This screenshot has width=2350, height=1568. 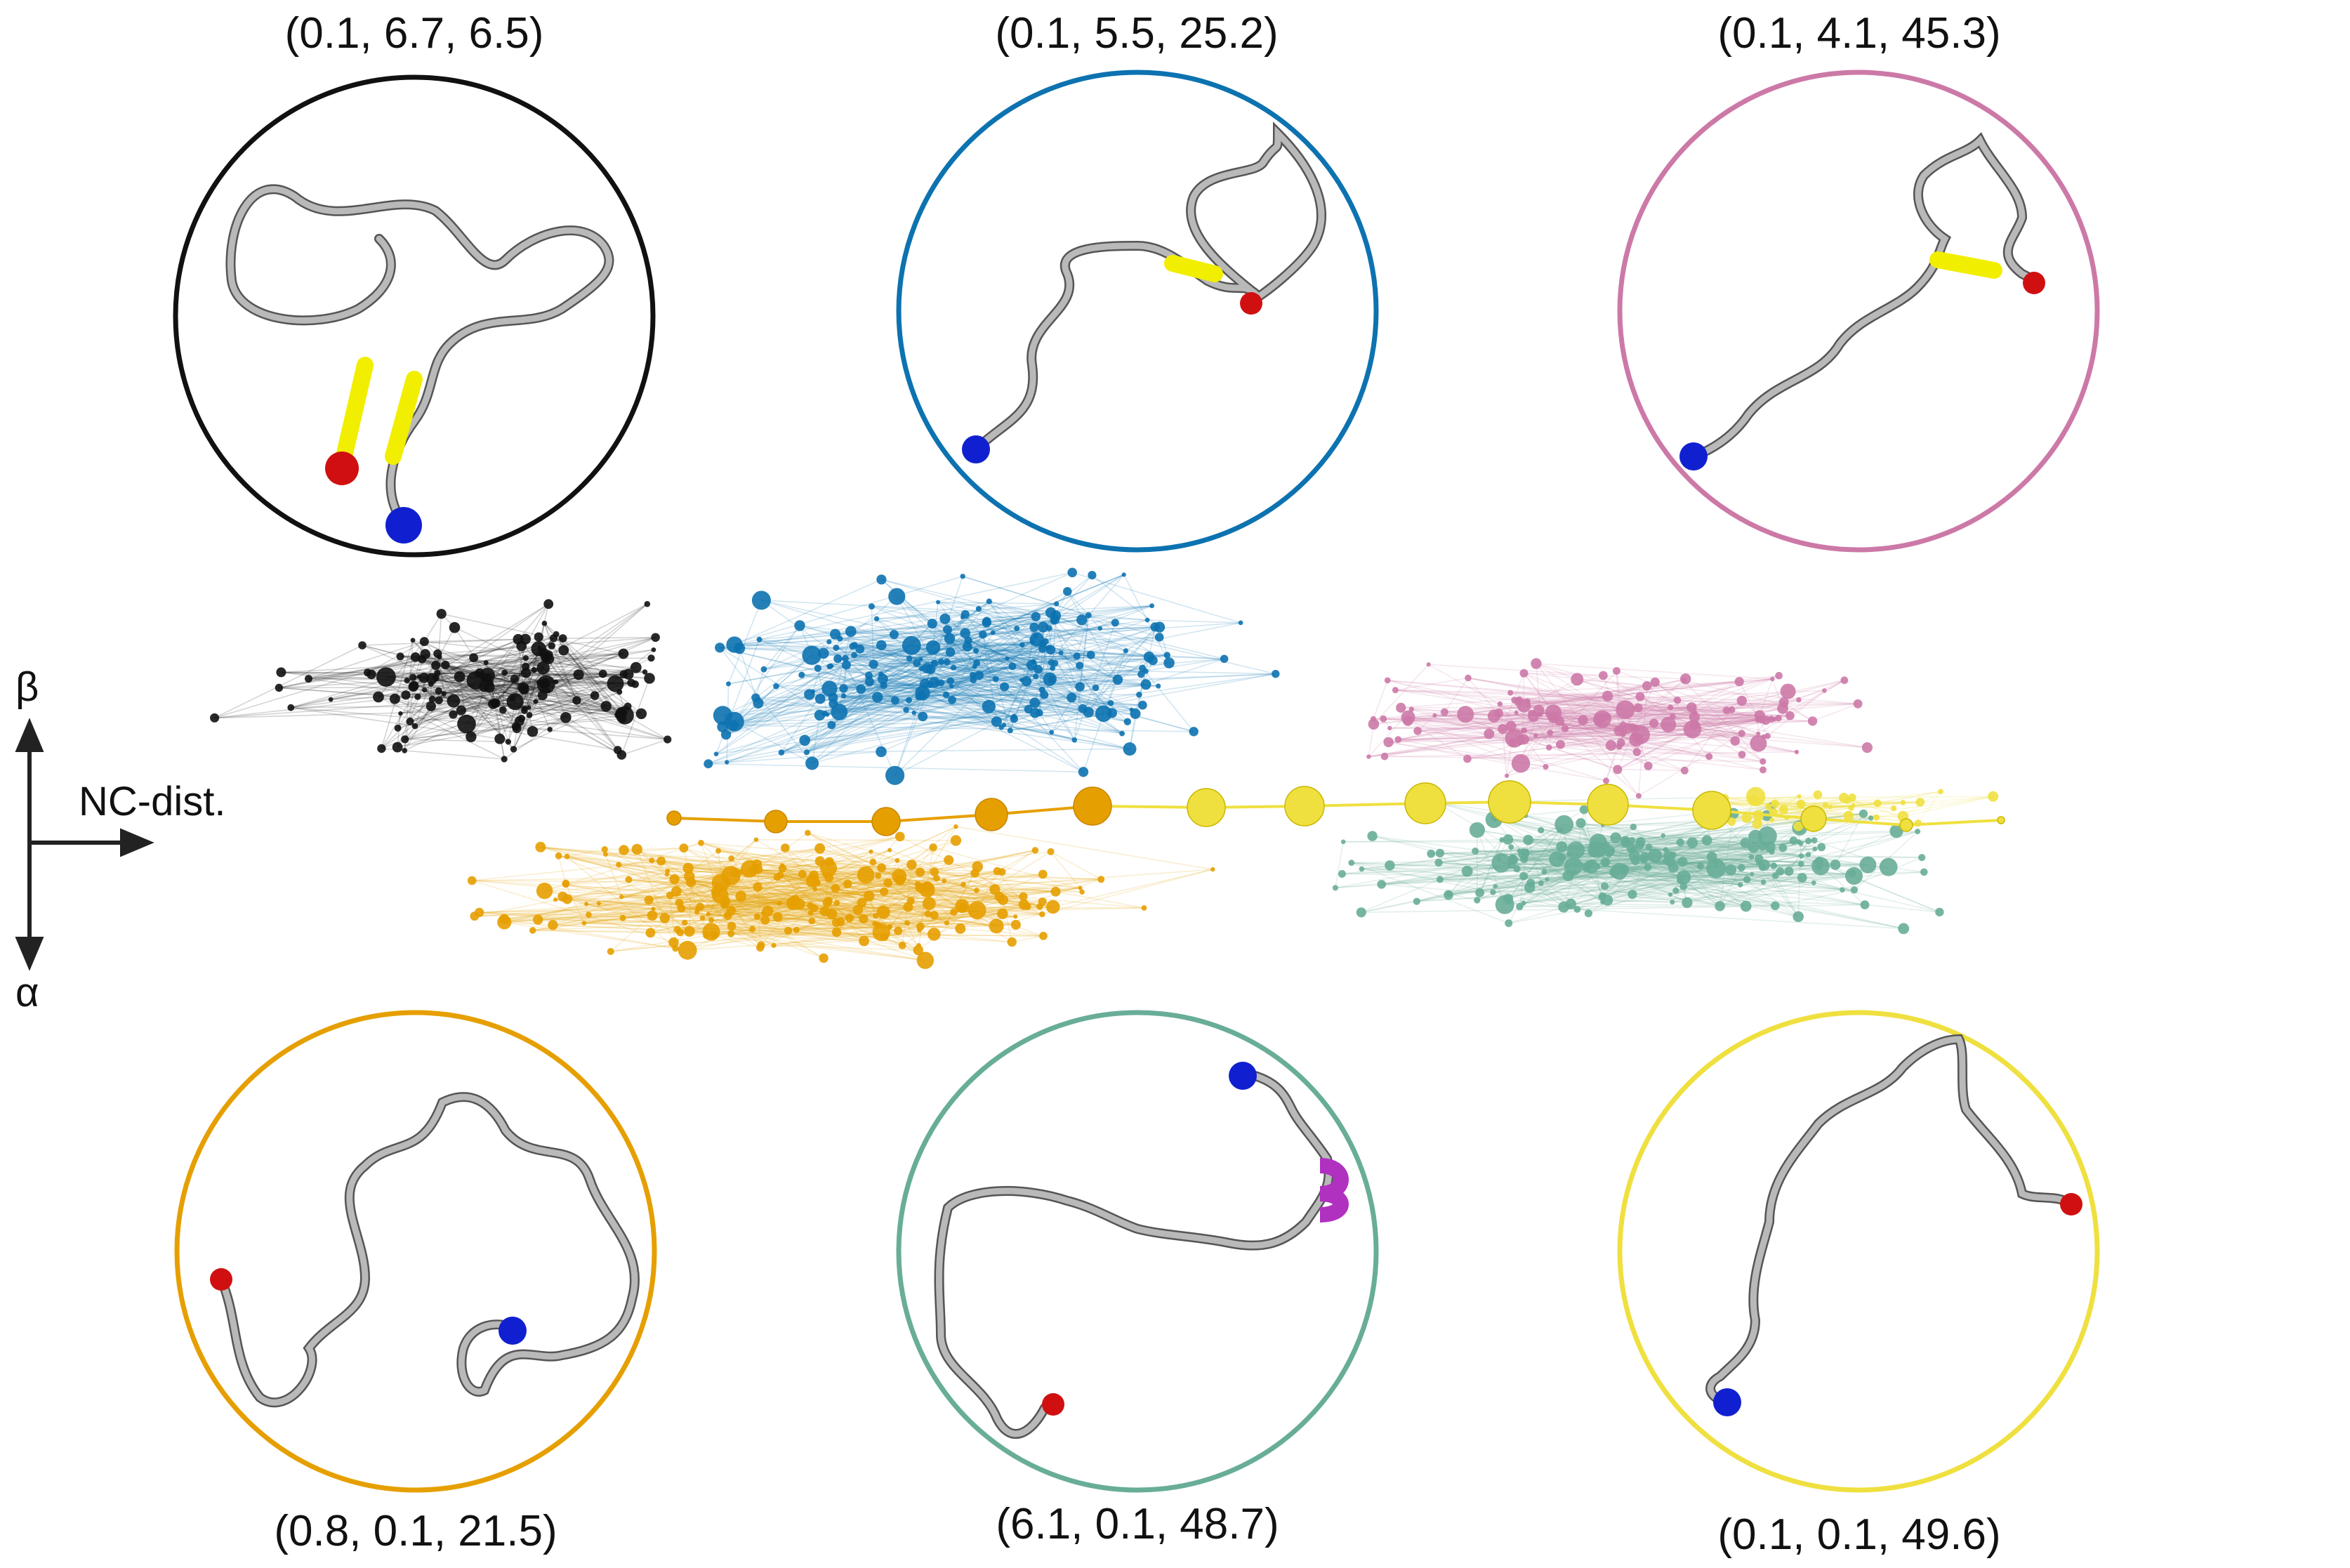 What do you see at coordinates (776, 822) in the screenshot?
I see `backbone-node` at bounding box center [776, 822].